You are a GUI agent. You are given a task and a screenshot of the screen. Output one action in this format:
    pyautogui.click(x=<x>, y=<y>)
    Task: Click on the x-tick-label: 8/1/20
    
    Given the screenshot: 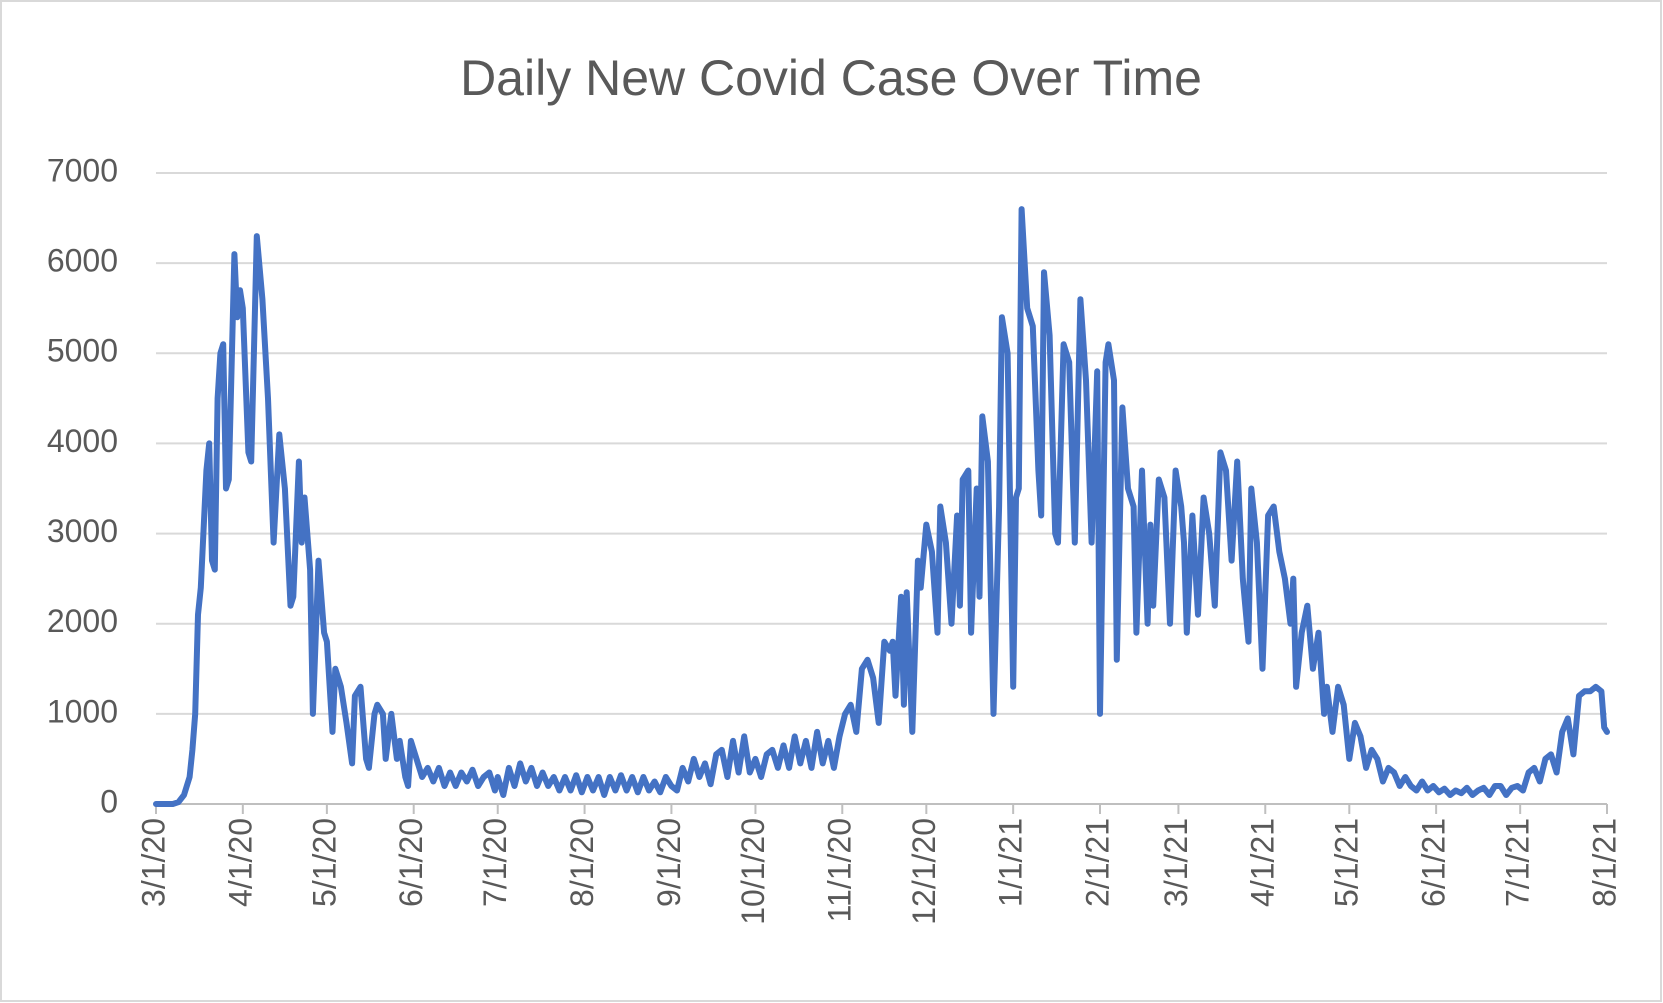 What is the action you would take?
    pyautogui.click(x=582, y=862)
    